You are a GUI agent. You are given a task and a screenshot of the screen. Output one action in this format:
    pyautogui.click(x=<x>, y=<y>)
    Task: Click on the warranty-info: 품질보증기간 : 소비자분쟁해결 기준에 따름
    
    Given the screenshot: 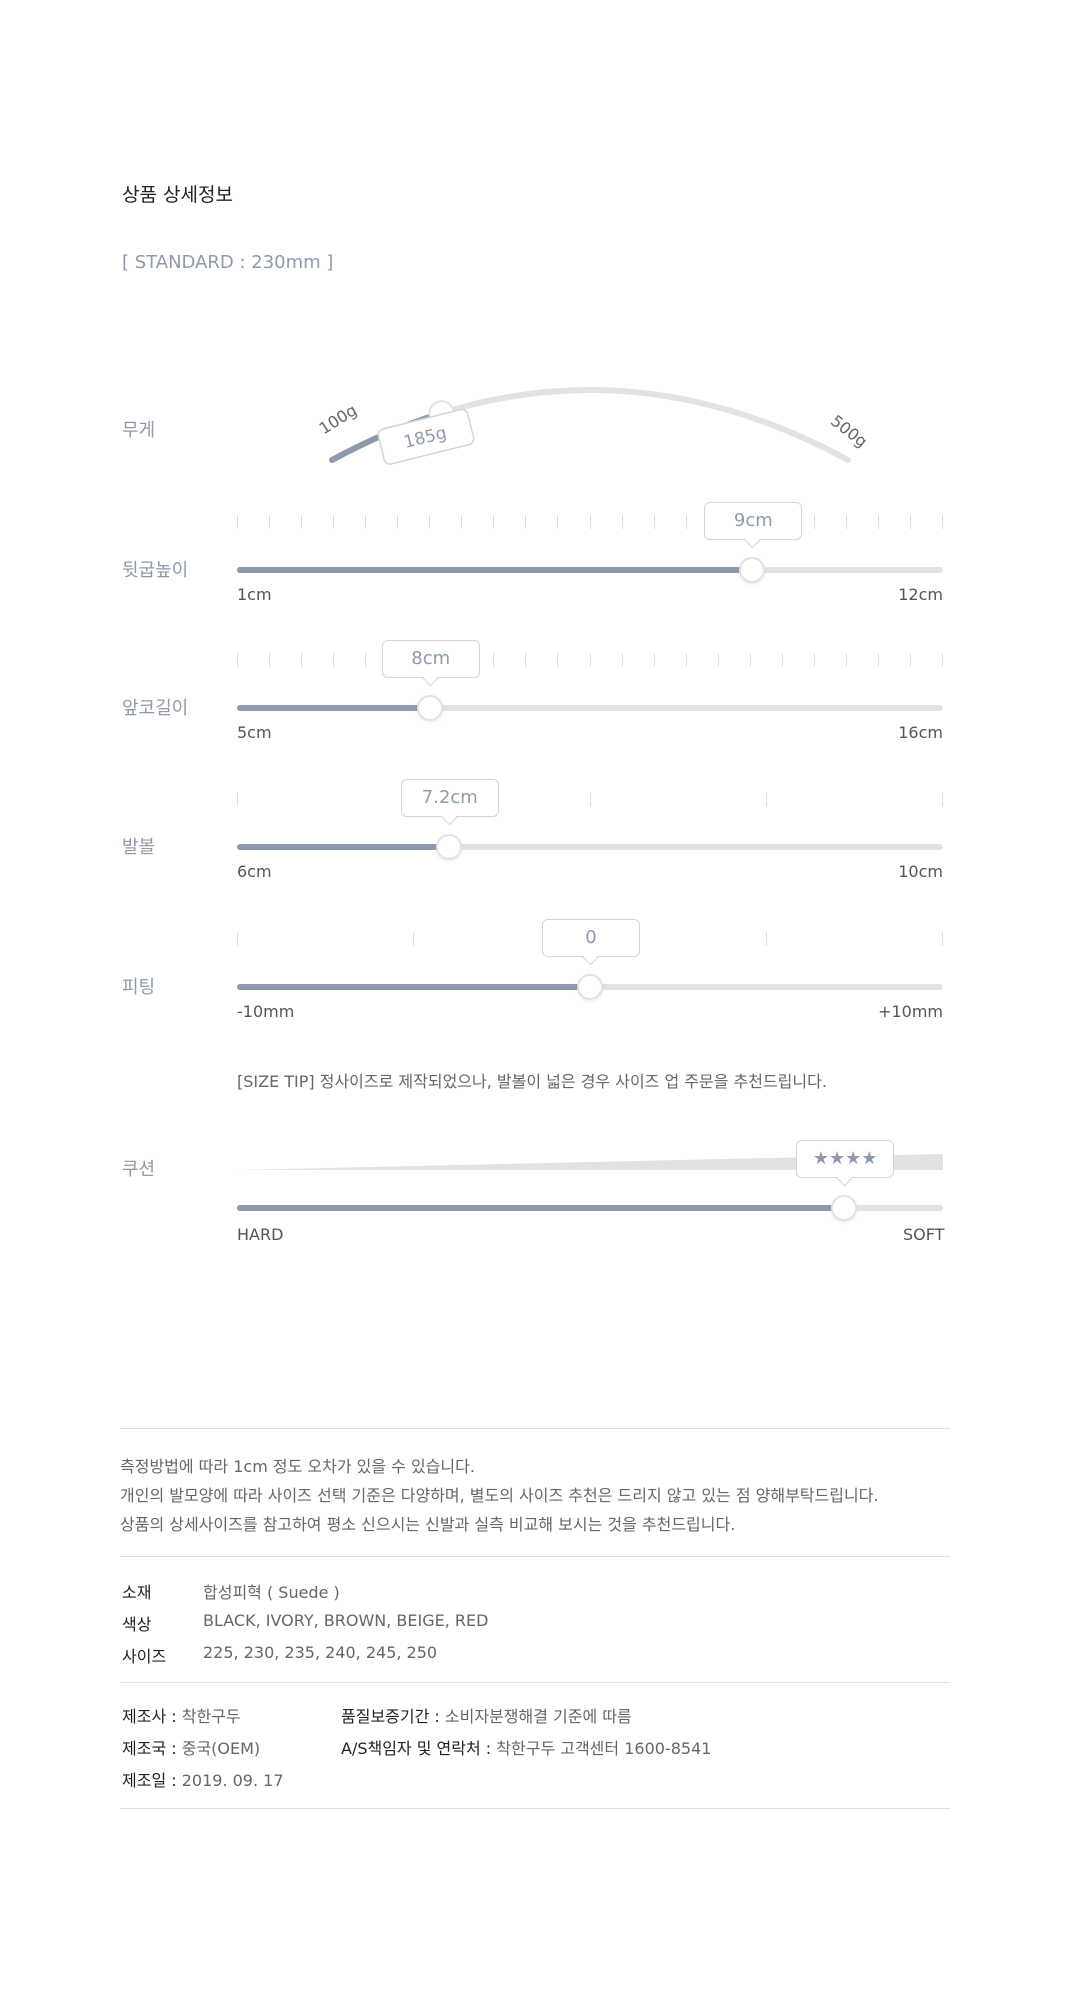 What is the action you would take?
    pyautogui.click(x=486, y=1716)
    